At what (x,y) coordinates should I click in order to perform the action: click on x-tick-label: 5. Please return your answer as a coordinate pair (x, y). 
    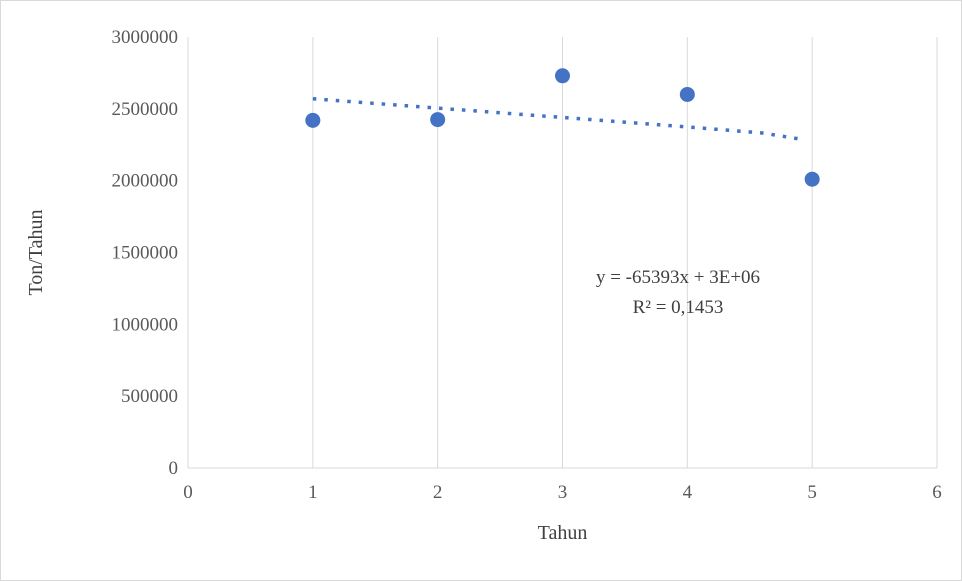
    Looking at the image, I should click on (812, 492).